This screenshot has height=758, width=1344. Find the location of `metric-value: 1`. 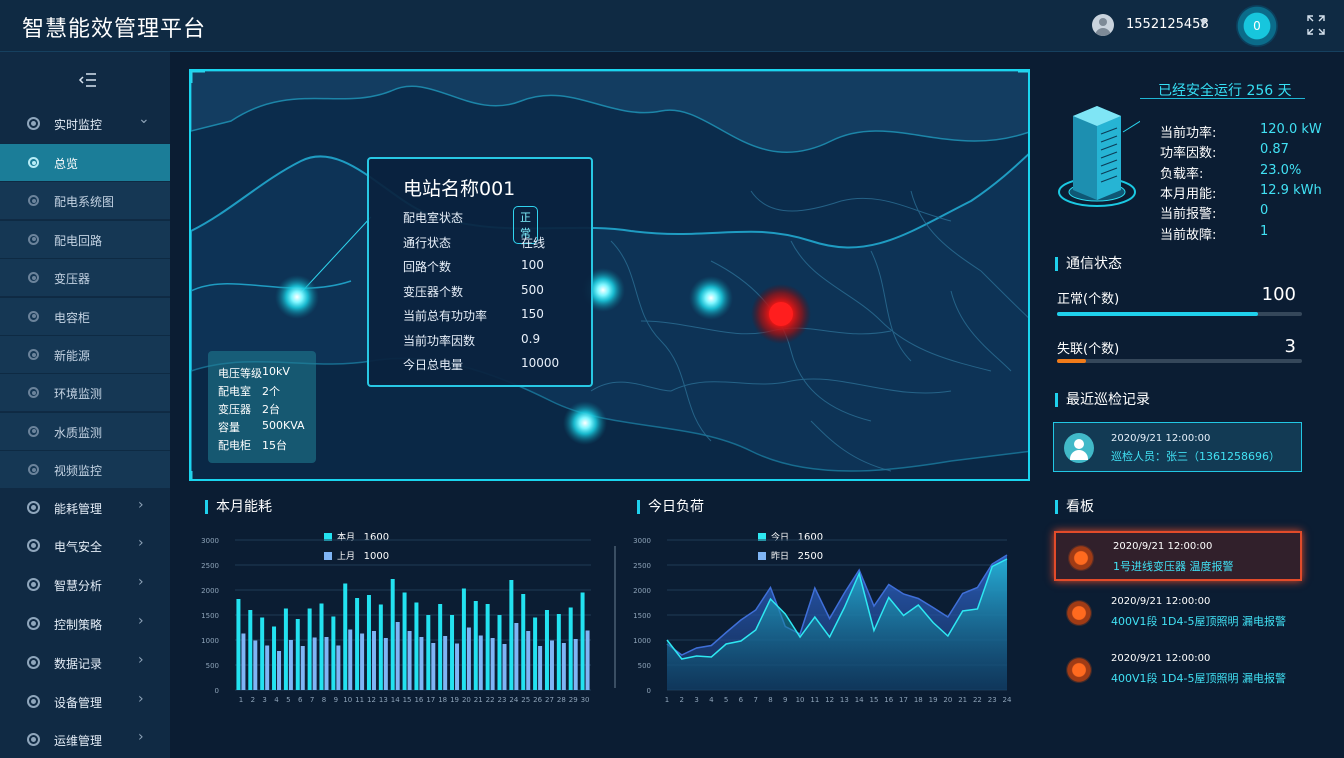

metric-value: 1 is located at coordinates (1264, 231).